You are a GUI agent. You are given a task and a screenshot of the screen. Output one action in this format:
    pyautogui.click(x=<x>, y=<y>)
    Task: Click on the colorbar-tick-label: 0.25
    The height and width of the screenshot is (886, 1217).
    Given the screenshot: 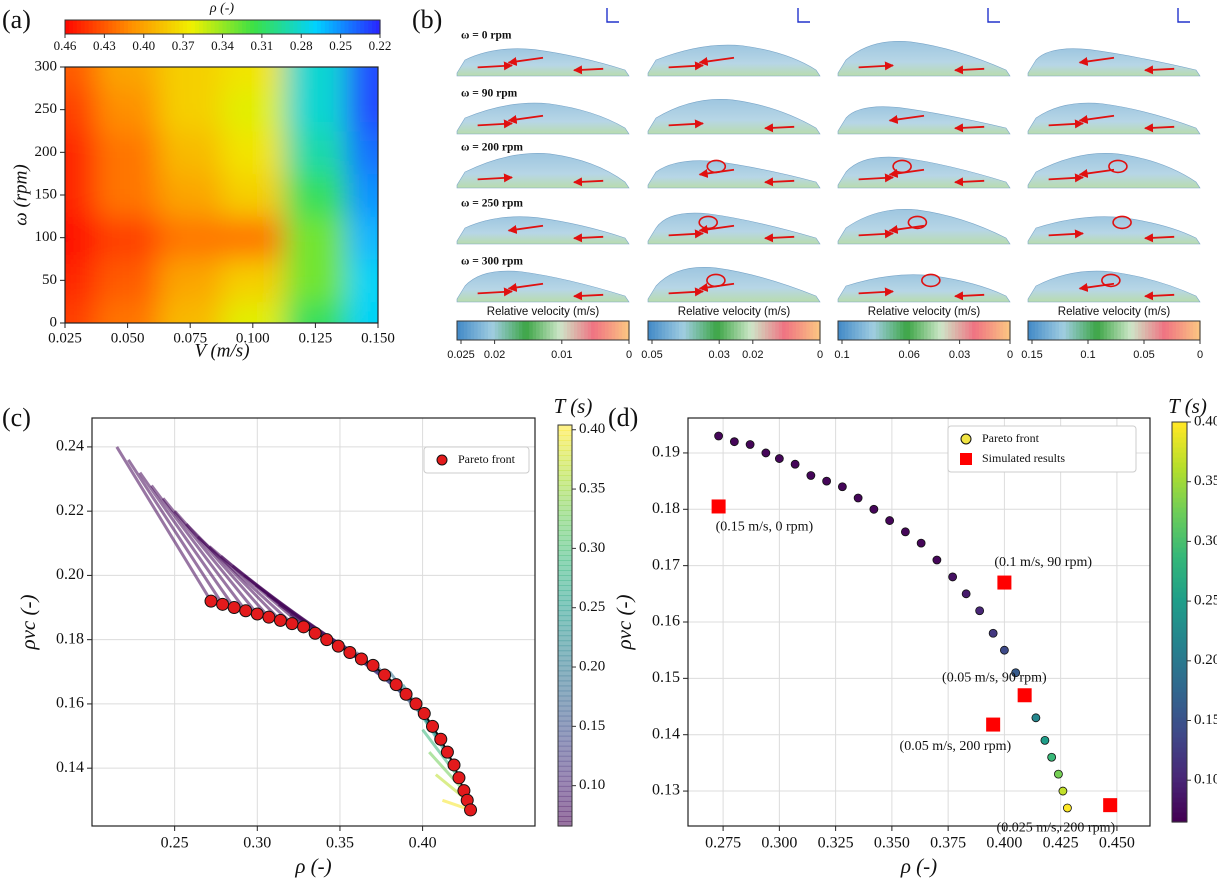 What is the action you would take?
    pyautogui.click(x=592, y=607)
    